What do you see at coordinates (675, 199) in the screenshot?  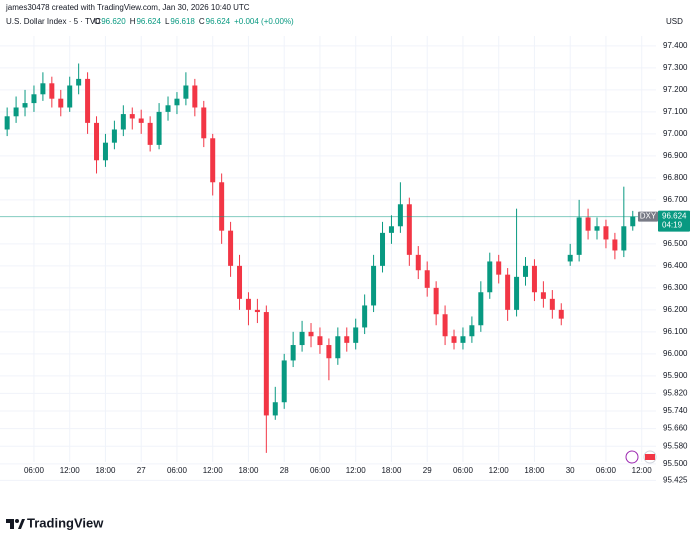 I see `y-tick-label: 96.700` at bounding box center [675, 199].